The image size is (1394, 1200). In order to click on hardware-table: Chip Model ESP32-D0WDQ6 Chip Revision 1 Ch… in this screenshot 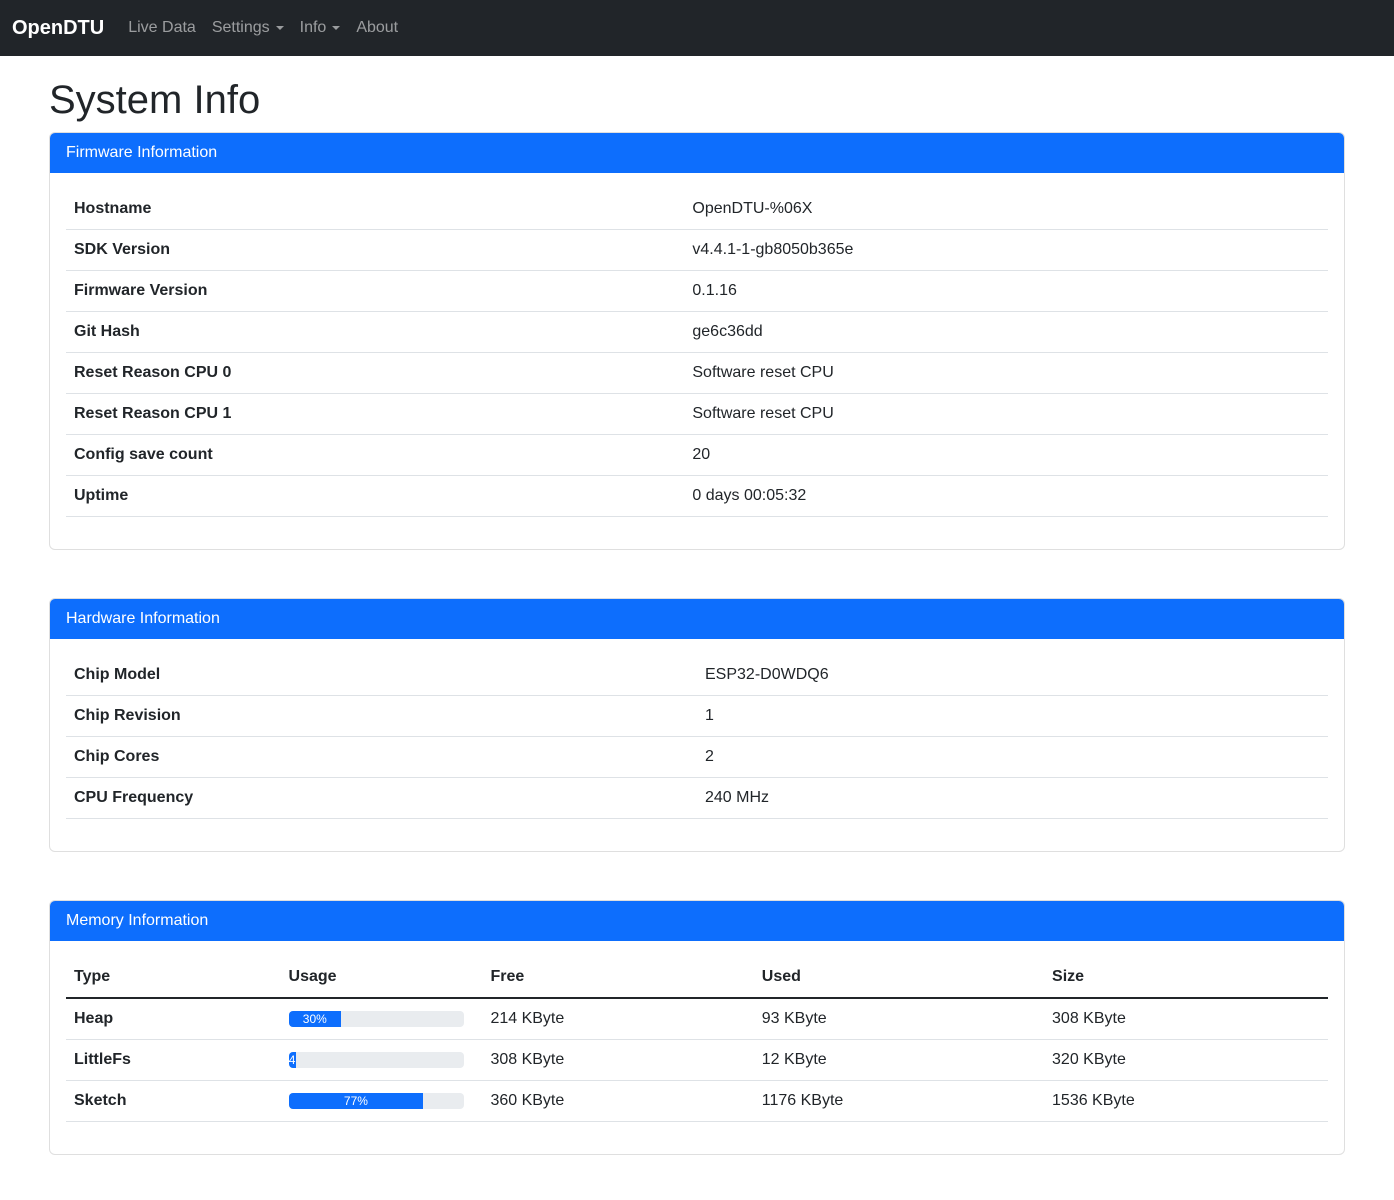, I will do `click(697, 737)`.